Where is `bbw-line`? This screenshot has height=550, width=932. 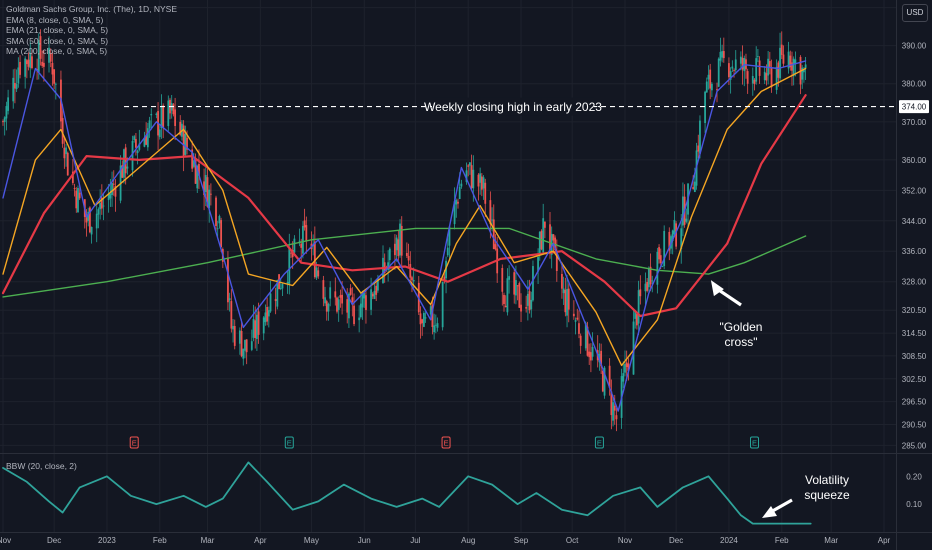 bbw-line is located at coordinates (407, 493).